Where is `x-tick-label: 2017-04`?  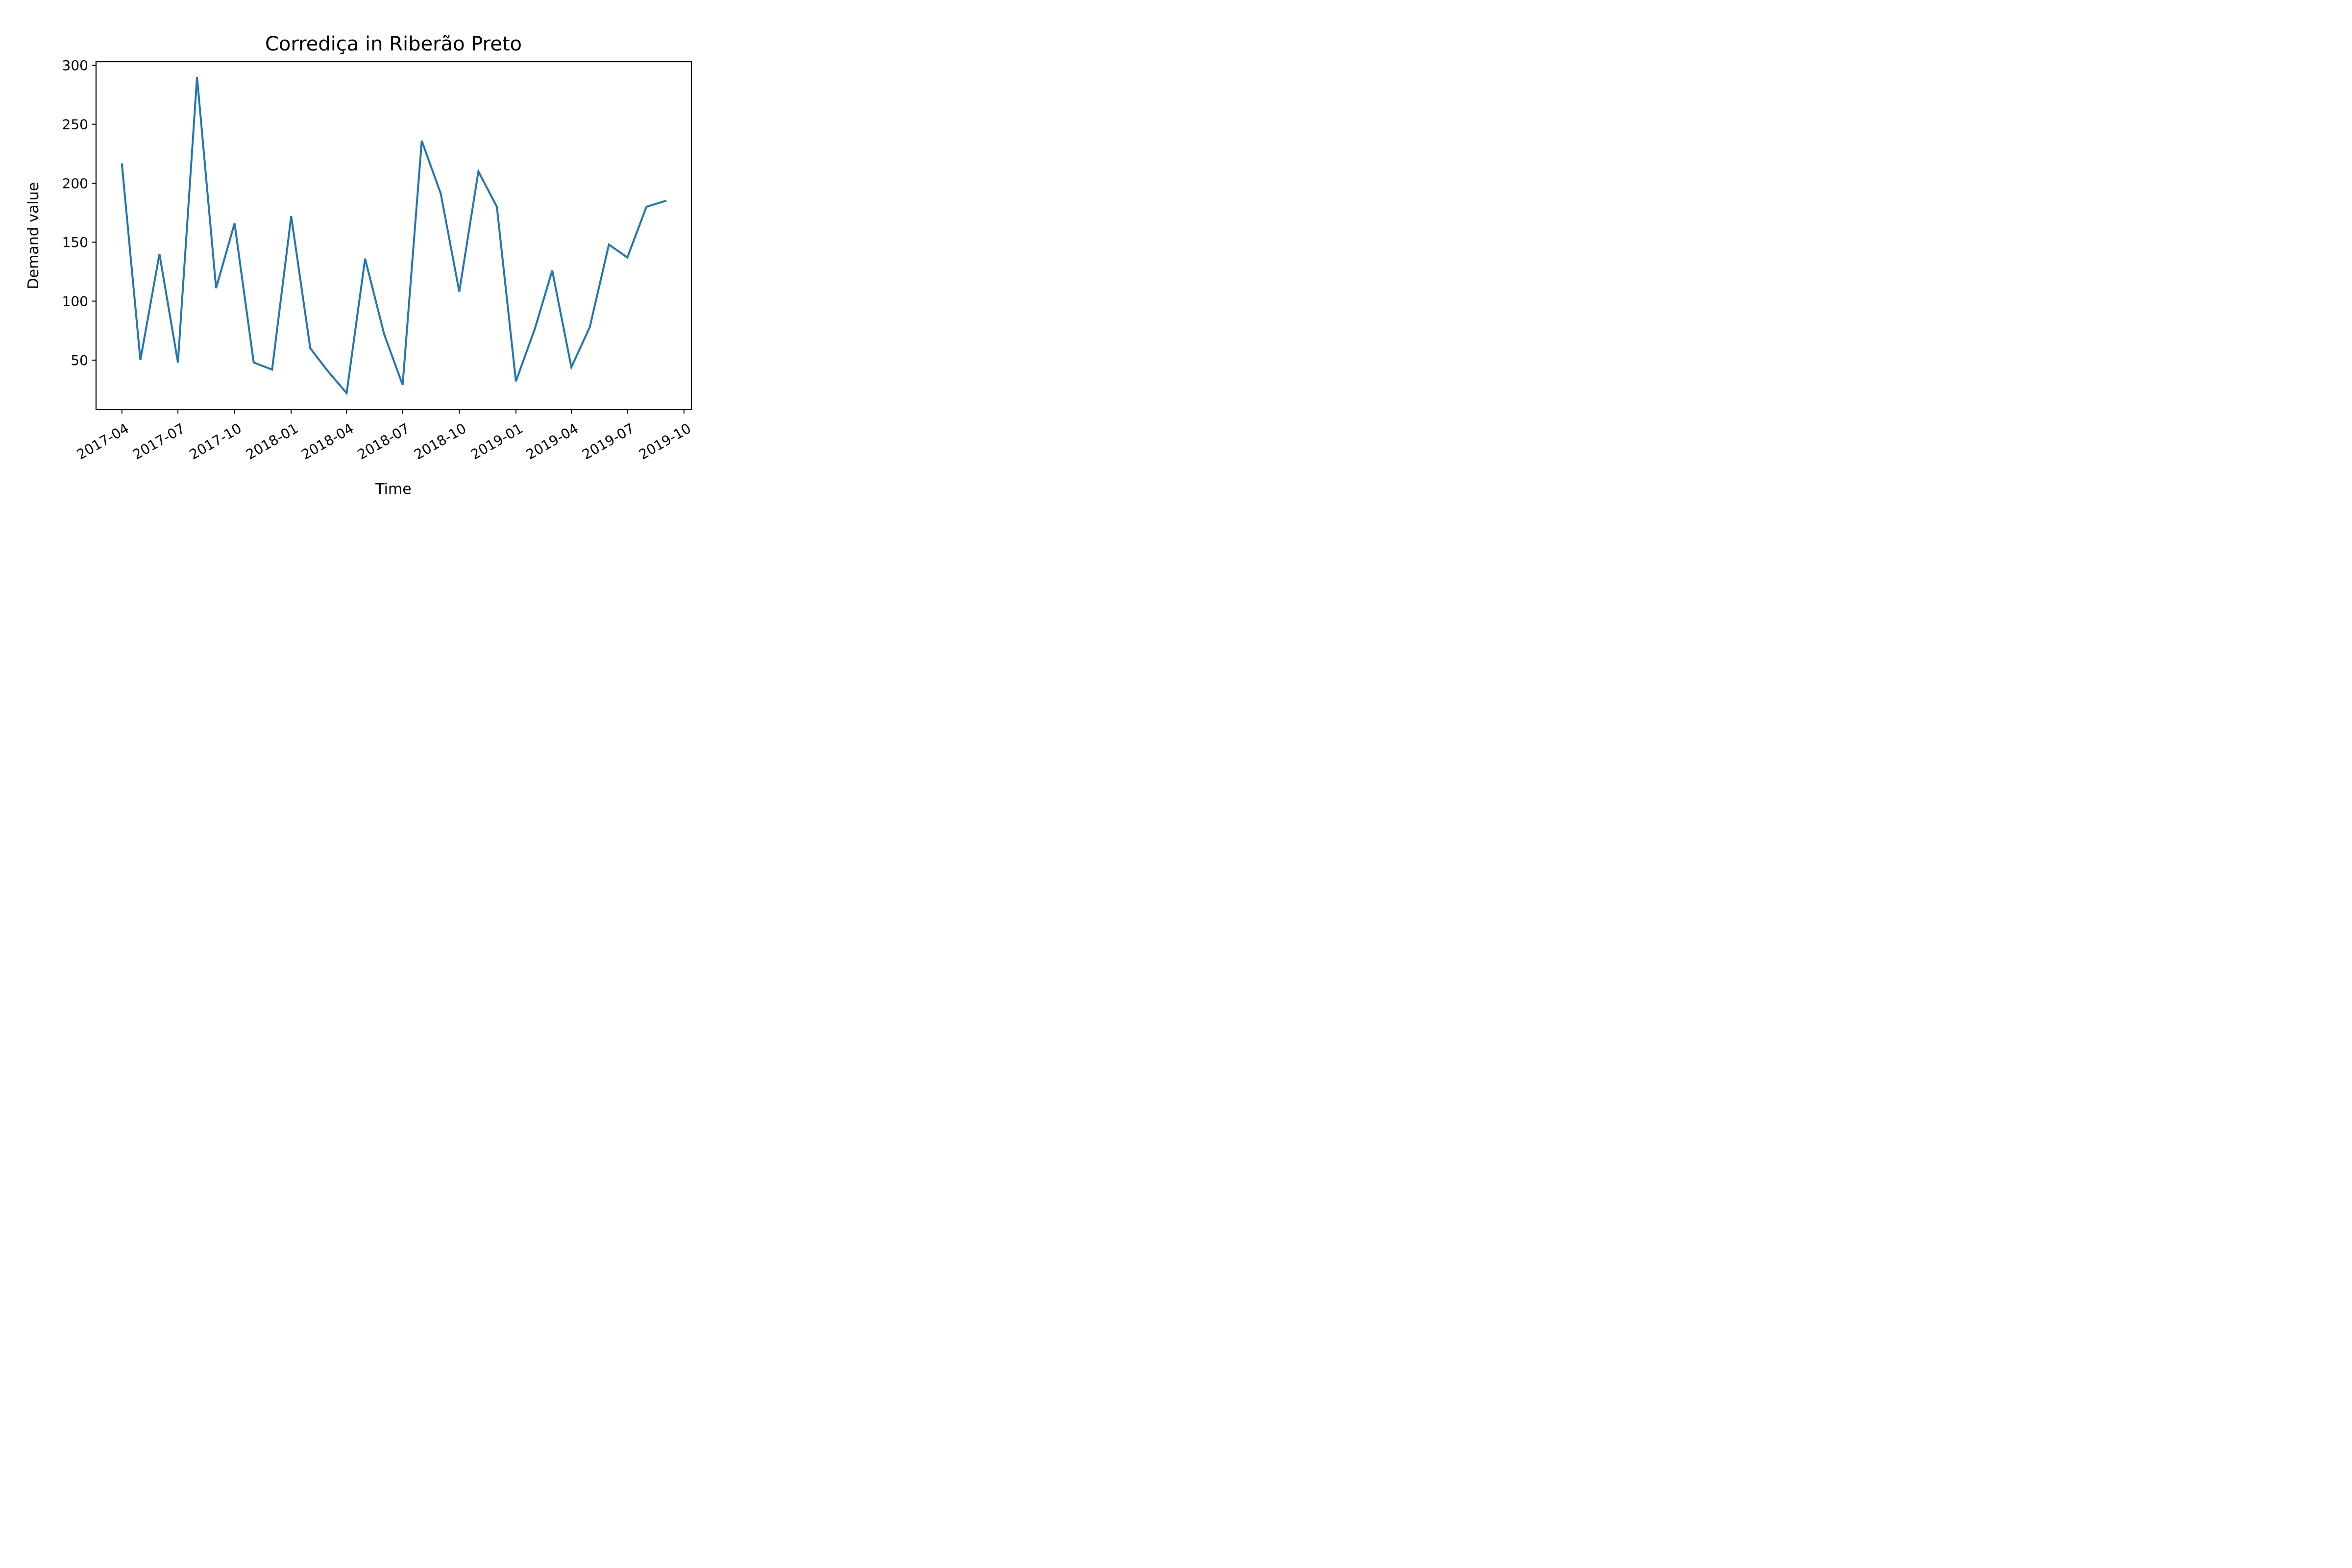 x-tick-label: 2017-04 is located at coordinates (103, 441).